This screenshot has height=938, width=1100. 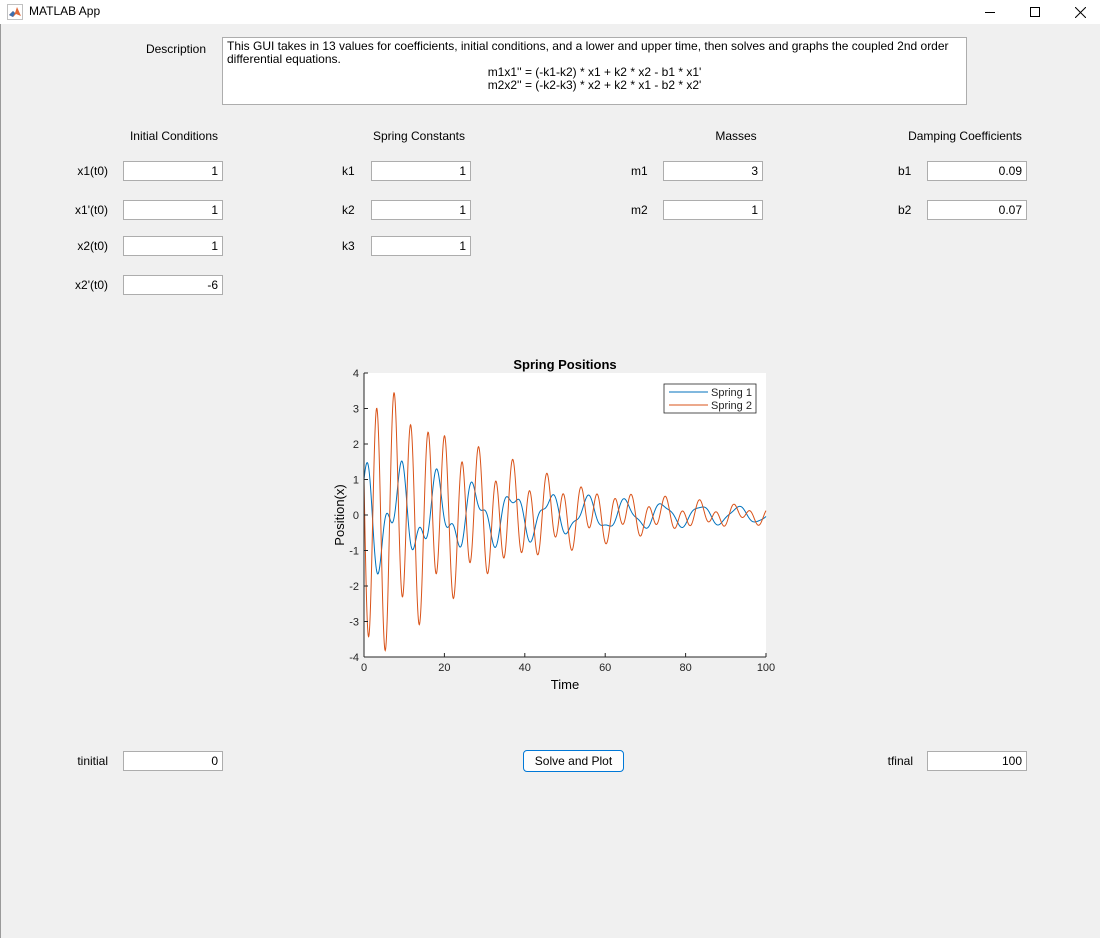 What do you see at coordinates (173, 171) in the screenshot?
I see `x1-t0-field` at bounding box center [173, 171].